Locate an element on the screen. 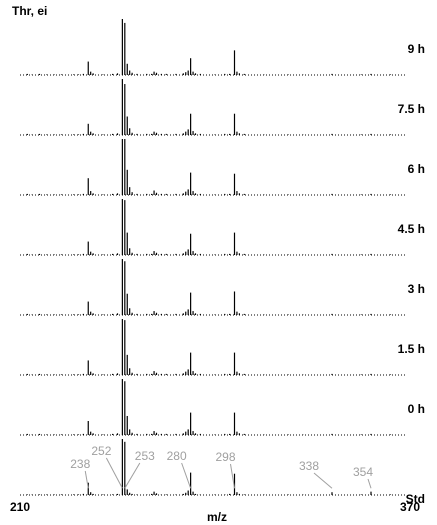 Image resolution: width=437 pixels, height=525 pixels. peak-annotation: 253 is located at coordinates (145, 456).